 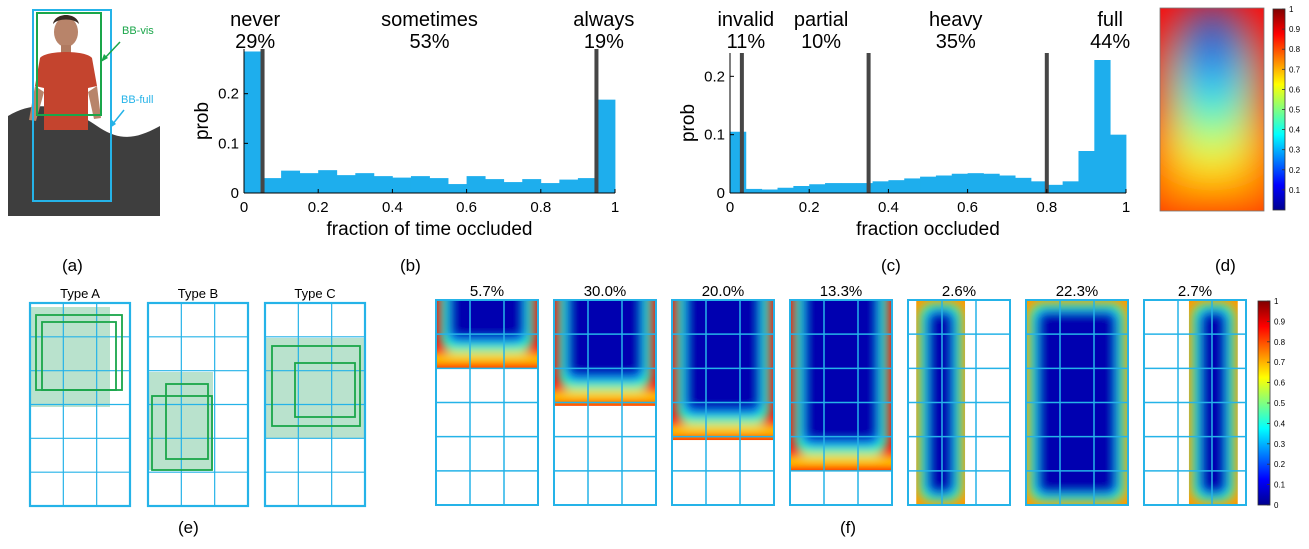 I want to click on colorbar-f-ticks: 0 0.1 0.2 0.3 0.4 0.5 0.6 0.7 0.8 0.9 1, so click(x=1276, y=403).